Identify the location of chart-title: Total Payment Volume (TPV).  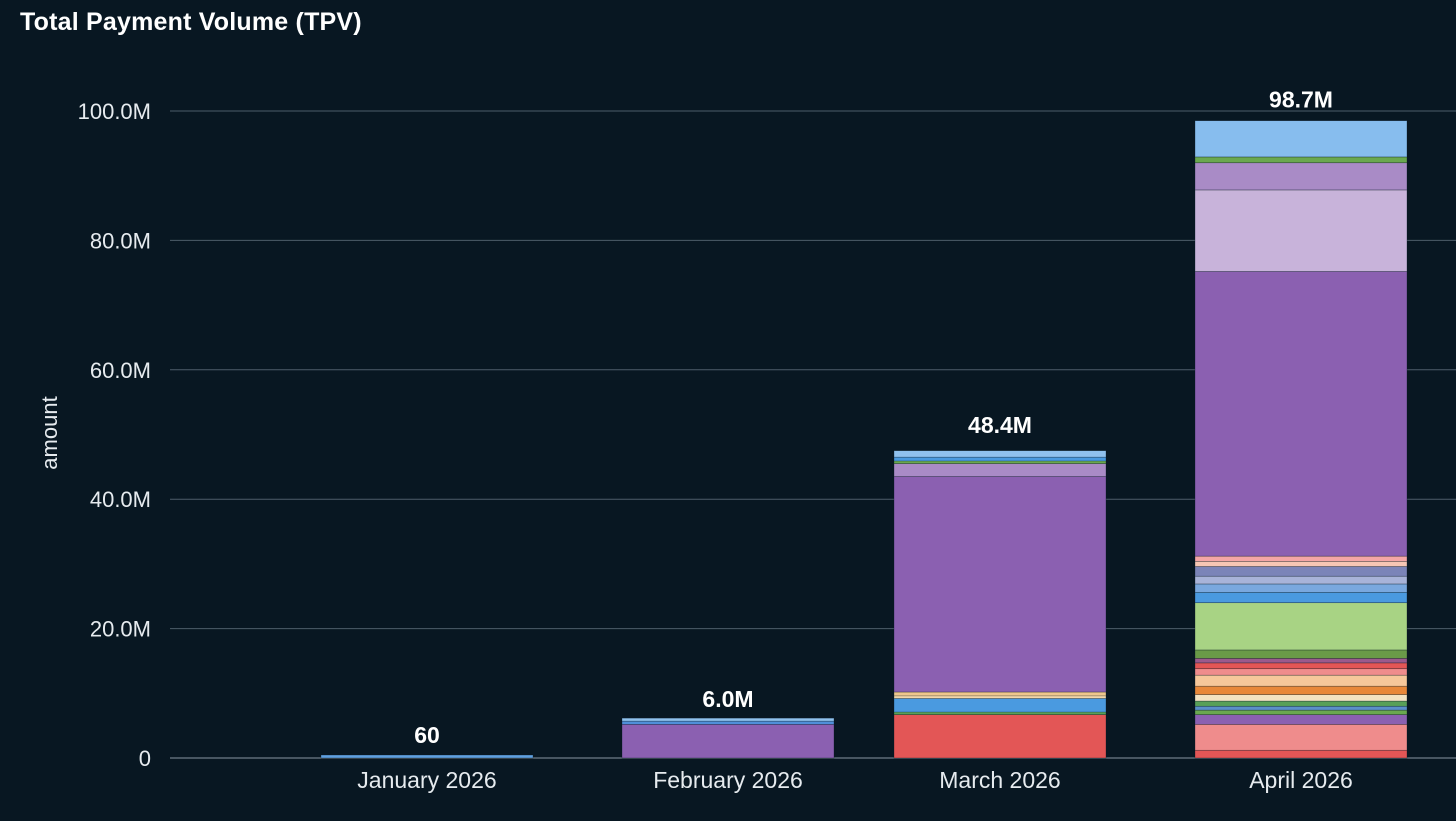
(191, 22).